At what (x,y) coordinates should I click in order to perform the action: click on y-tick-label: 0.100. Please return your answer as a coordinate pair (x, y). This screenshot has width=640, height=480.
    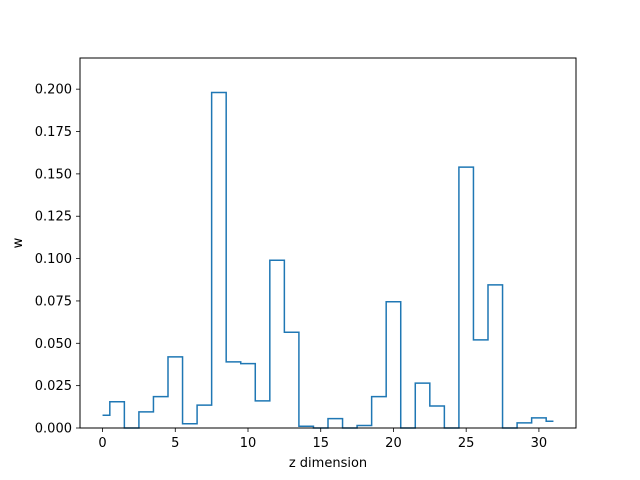
    Looking at the image, I should click on (53, 259).